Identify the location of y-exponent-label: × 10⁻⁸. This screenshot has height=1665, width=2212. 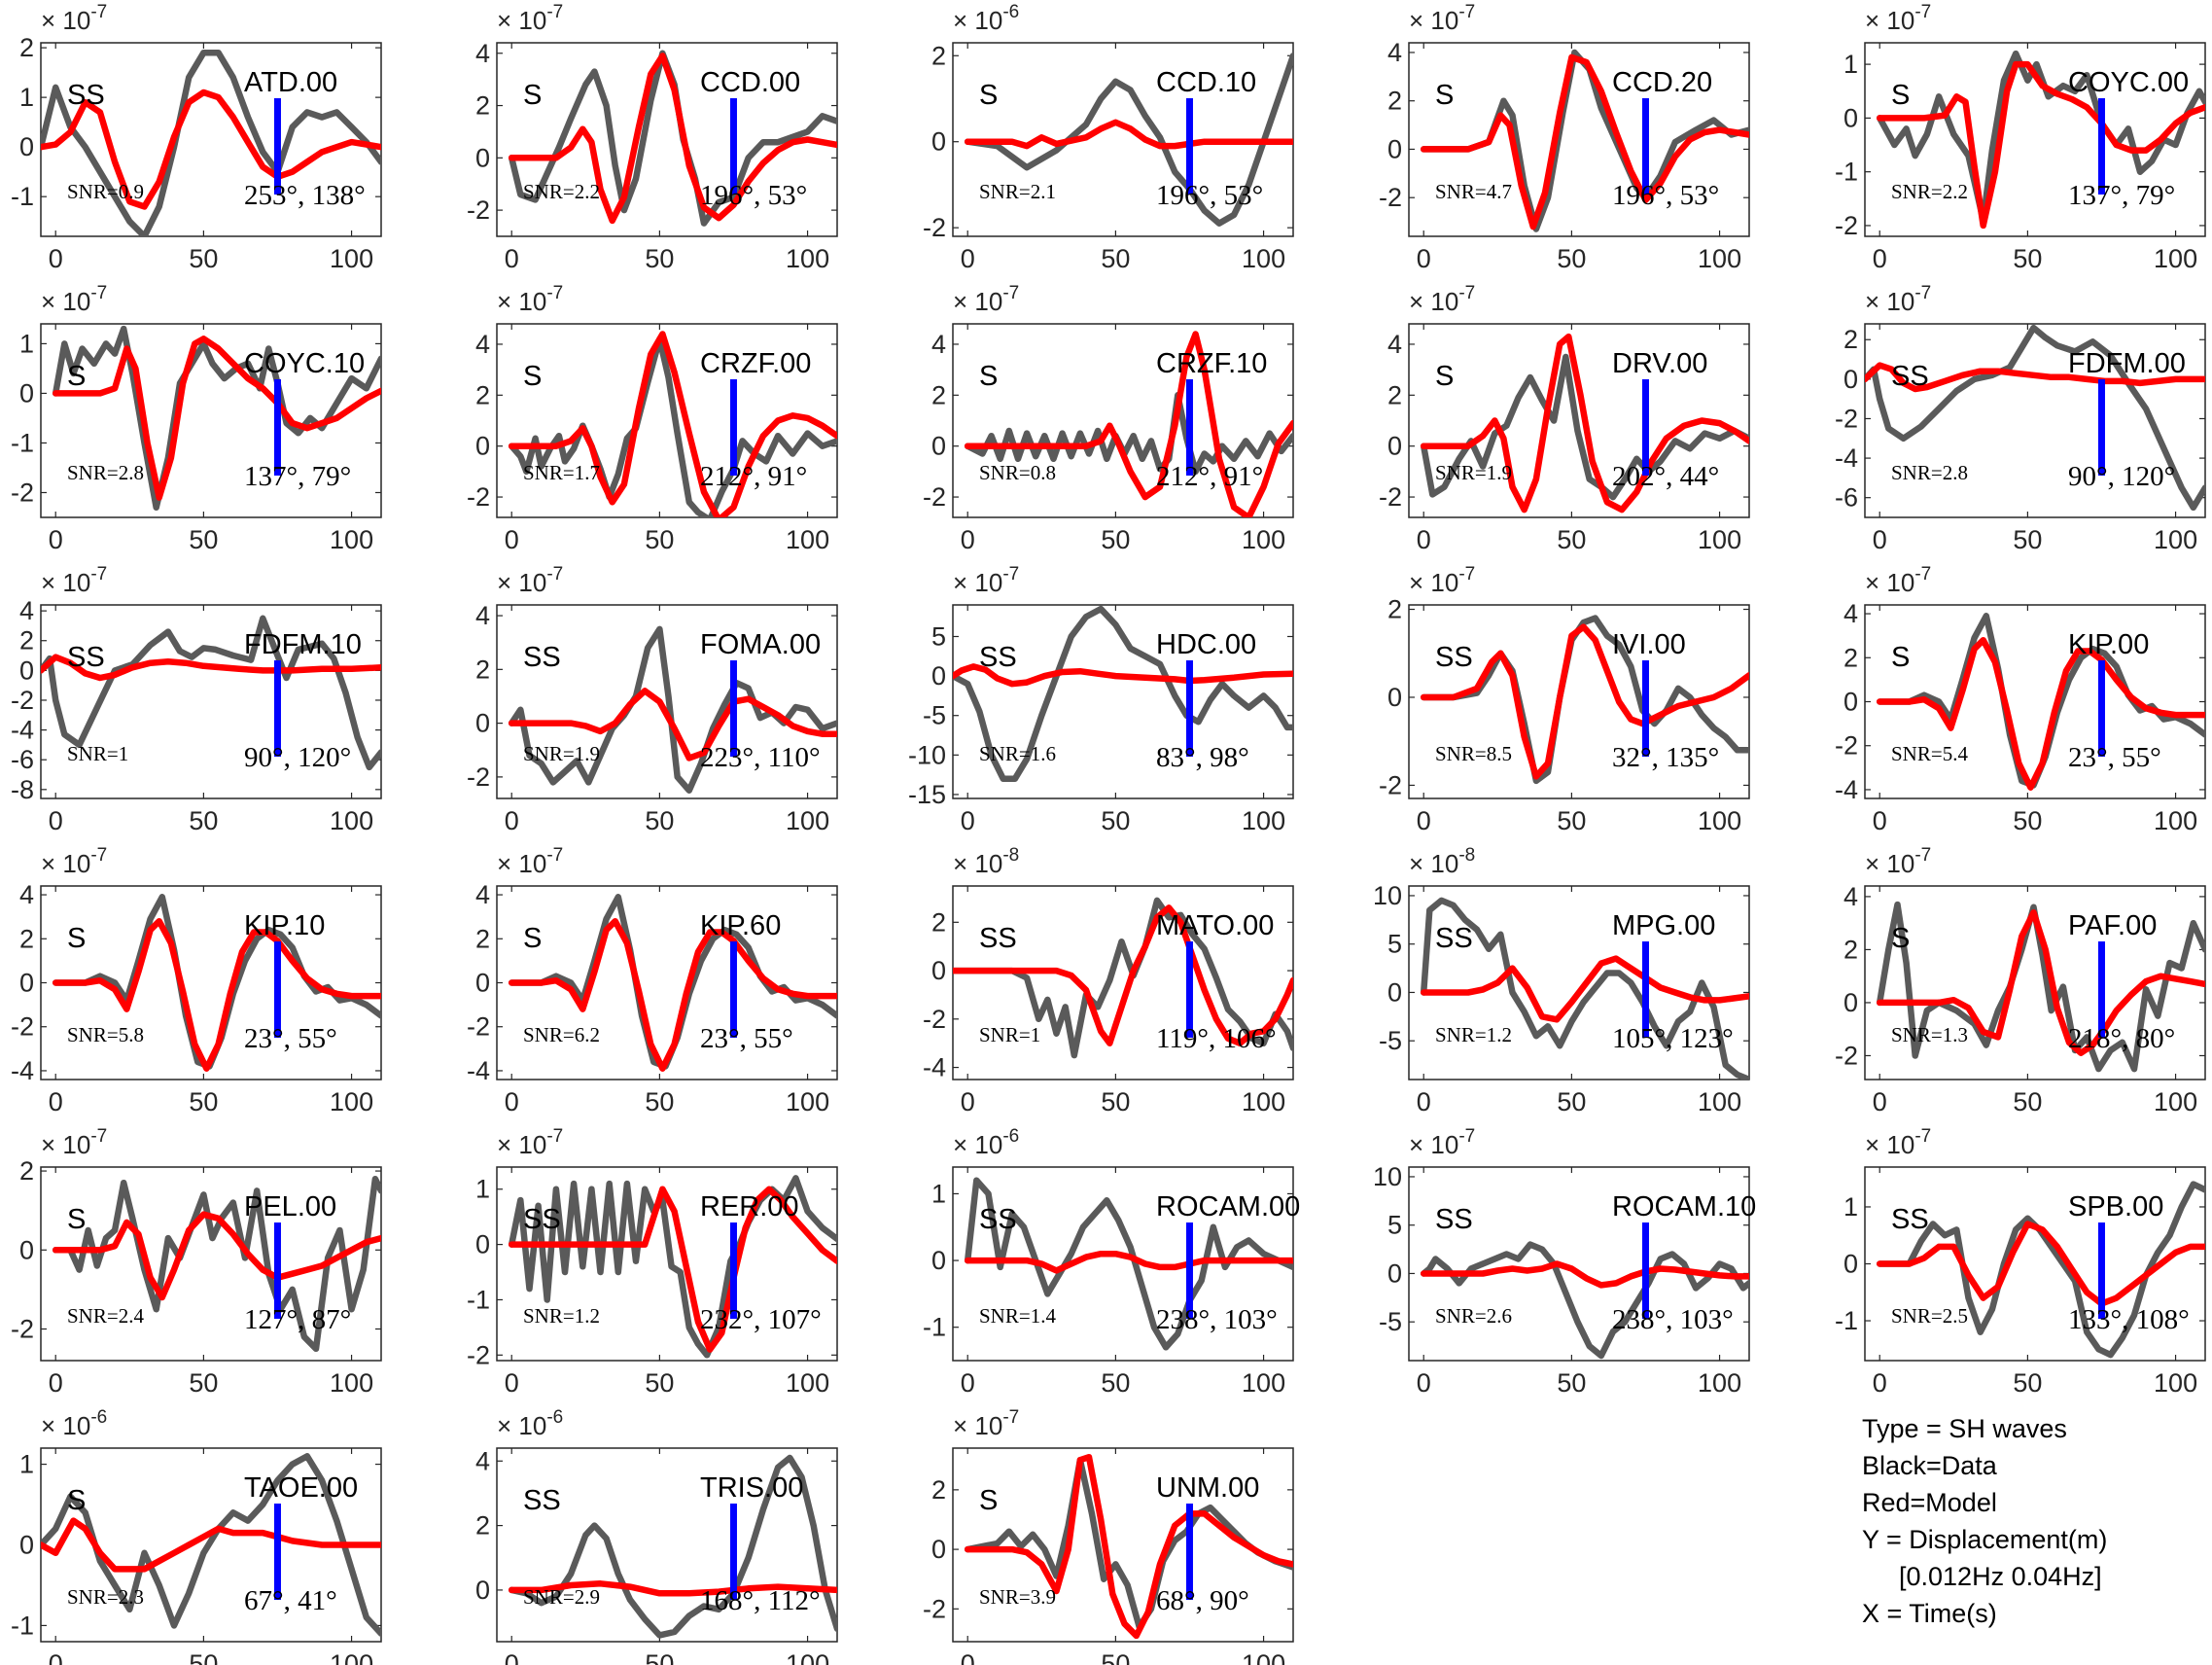
(1442, 861).